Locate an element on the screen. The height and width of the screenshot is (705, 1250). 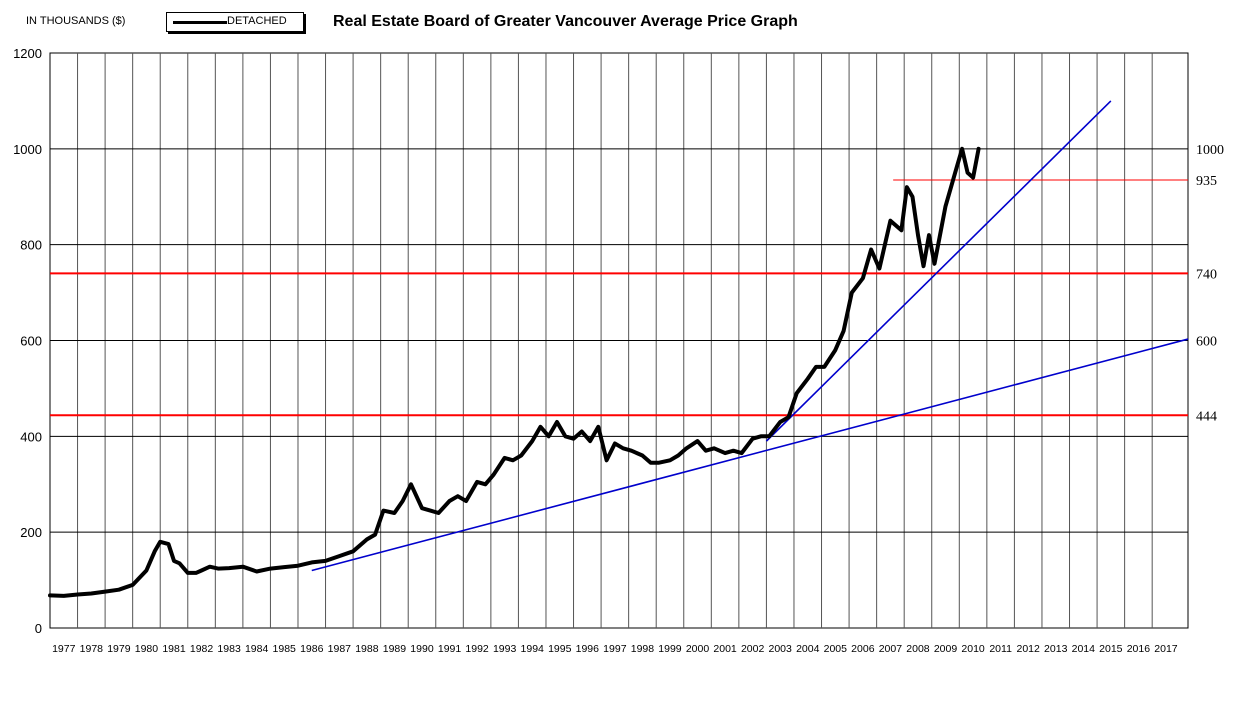
x-tick-label: 2013 is located at coordinates (1056, 649).